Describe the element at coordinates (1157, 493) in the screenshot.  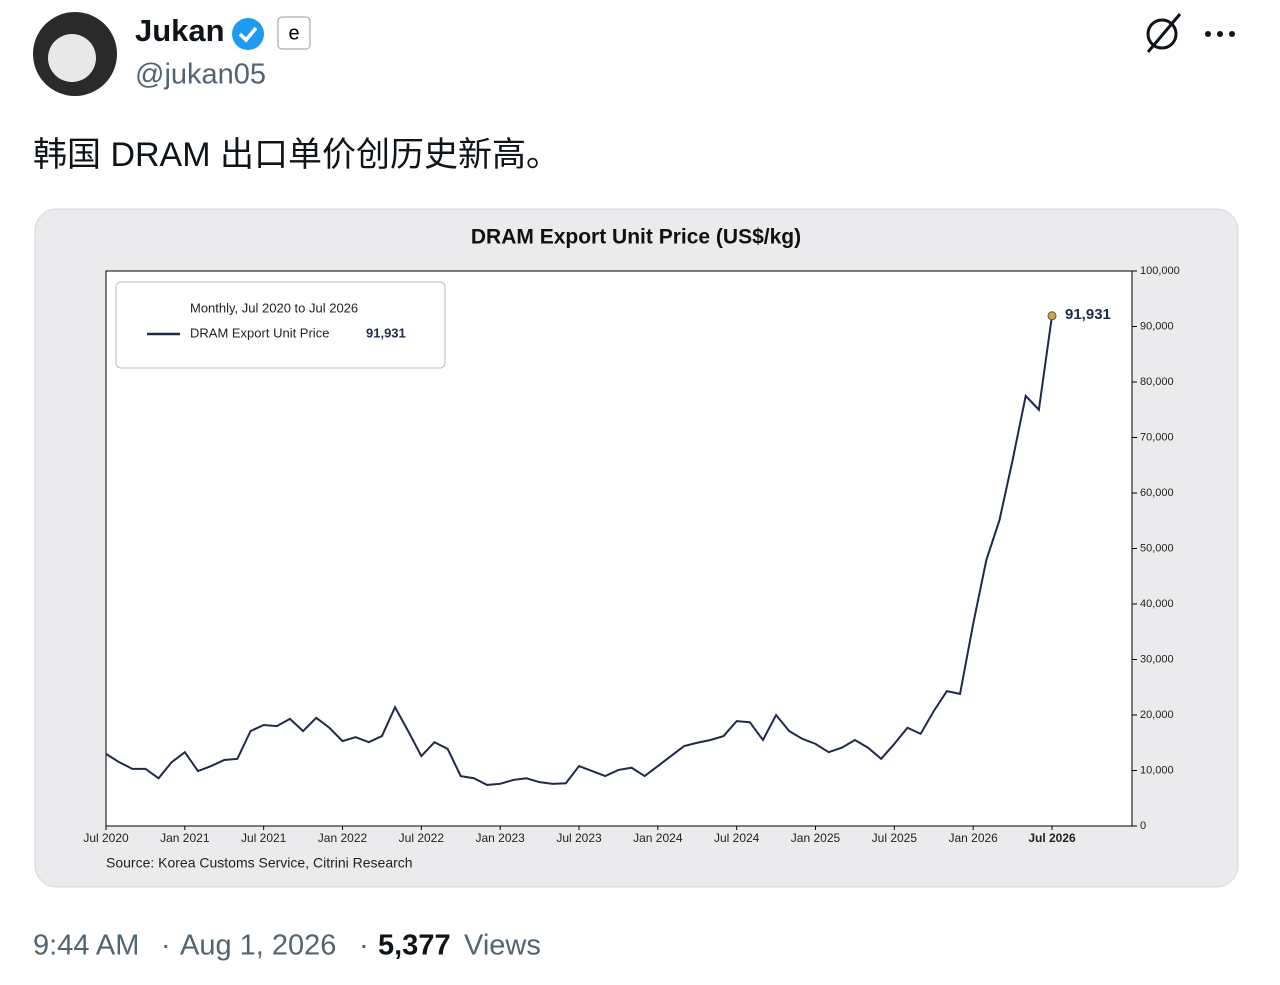
I see `y-tick-label: 60,000` at that location.